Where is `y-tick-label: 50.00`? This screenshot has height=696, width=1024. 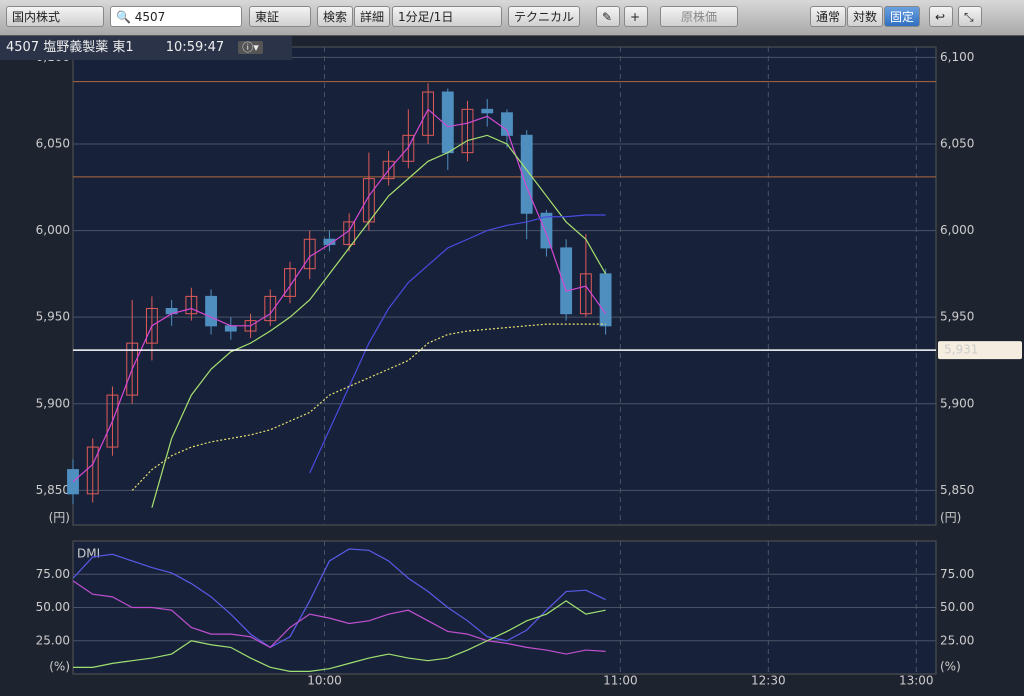 y-tick-label: 50.00 is located at coordinates (53, 607).